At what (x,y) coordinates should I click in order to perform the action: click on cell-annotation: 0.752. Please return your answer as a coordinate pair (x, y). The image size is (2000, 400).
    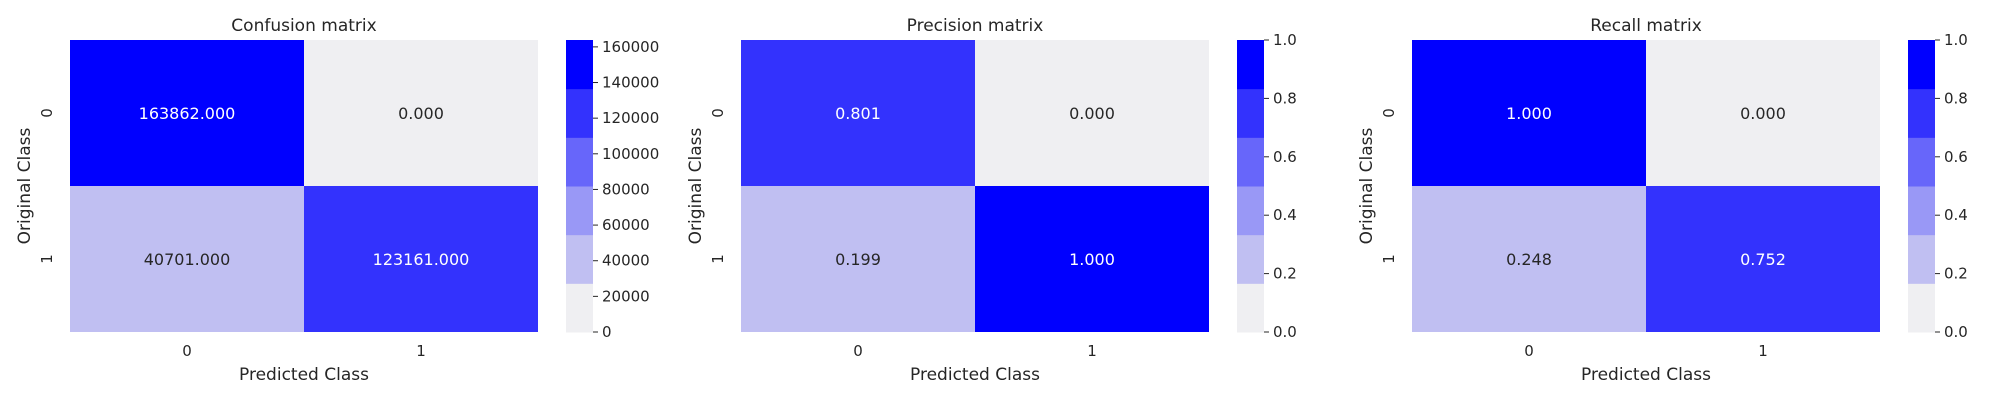
    Looking at the image, I should click on (1763, 259).